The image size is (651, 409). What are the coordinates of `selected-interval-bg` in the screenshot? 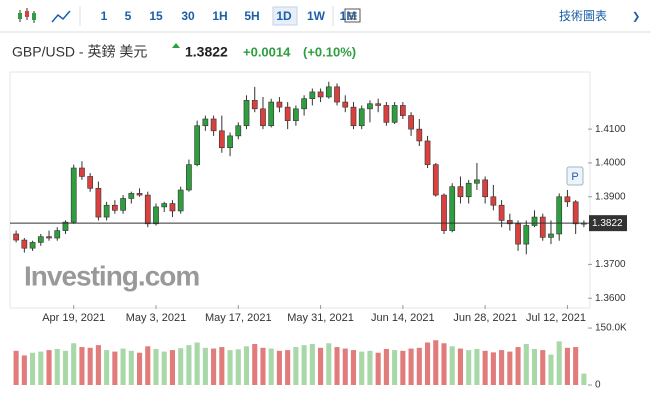 It's located at (285, 16).